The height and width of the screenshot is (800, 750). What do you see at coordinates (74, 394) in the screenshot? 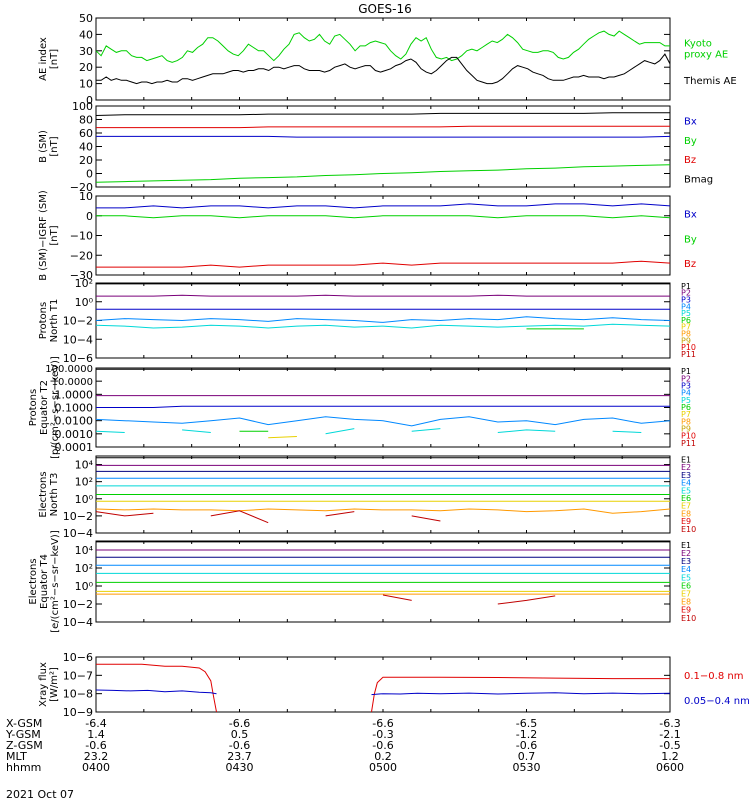
I see `y-tick-label: 1.0000` at bounding box center [74, 394].